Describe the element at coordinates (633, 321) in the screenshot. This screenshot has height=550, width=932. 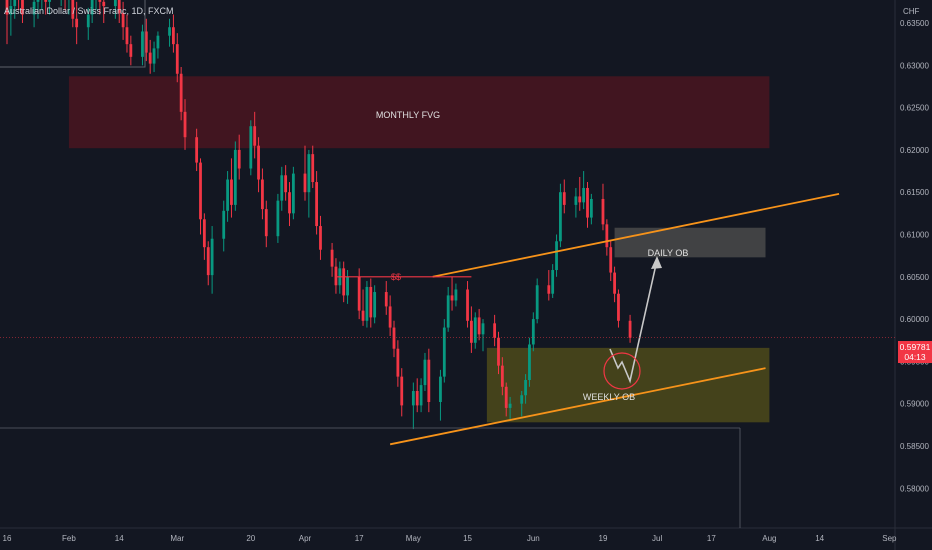
I see `projection-path` at that location.